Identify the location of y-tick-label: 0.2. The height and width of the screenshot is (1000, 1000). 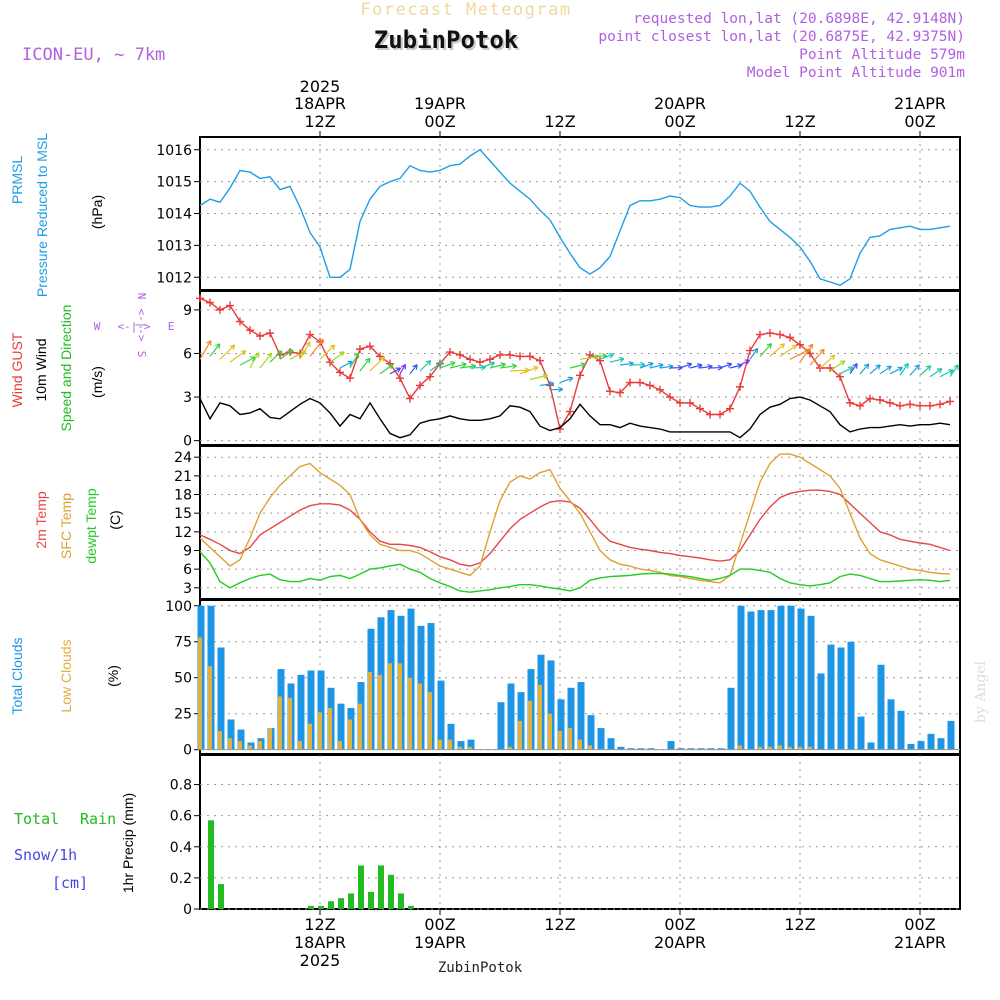
(181, 879).